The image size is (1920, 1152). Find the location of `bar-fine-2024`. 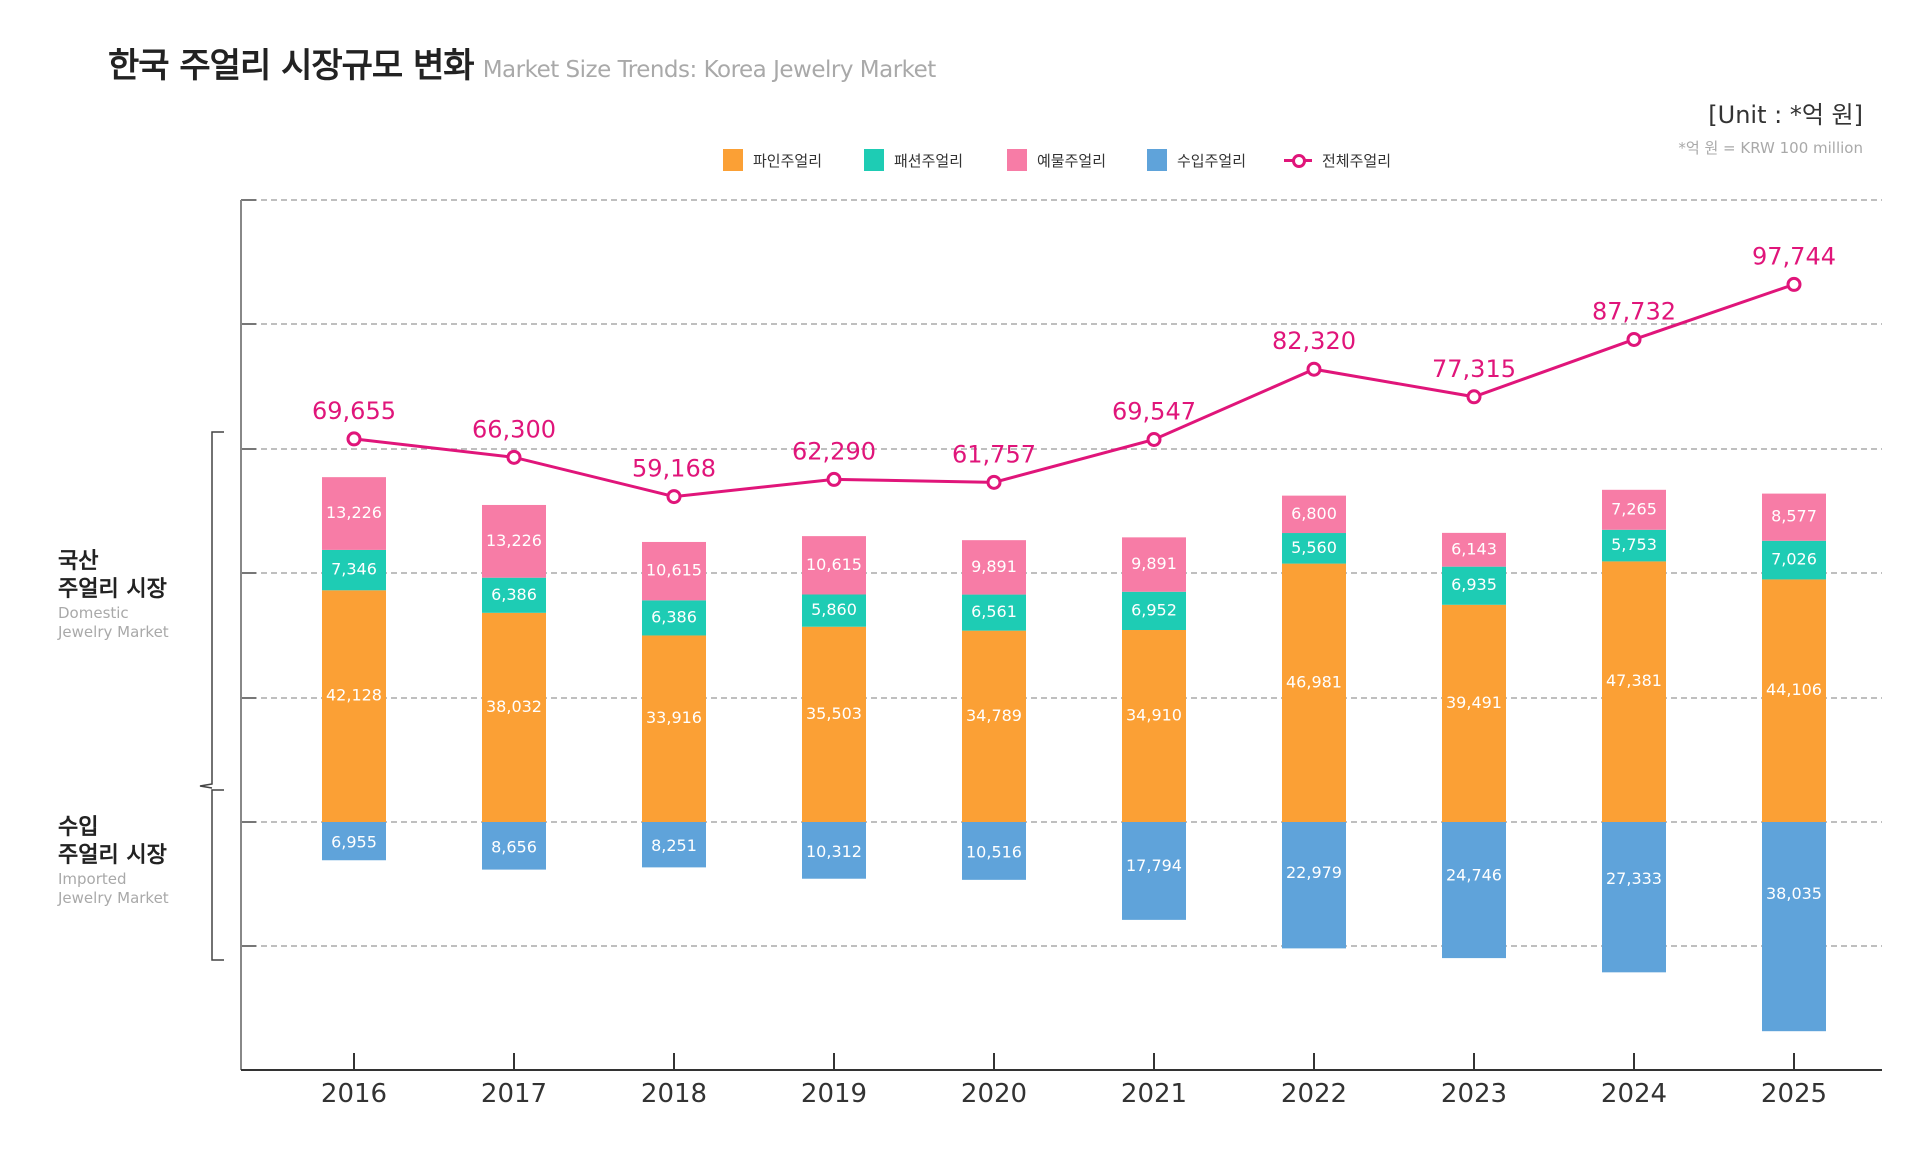

bar-fine-2024 is located at coordinates (1634, 691).